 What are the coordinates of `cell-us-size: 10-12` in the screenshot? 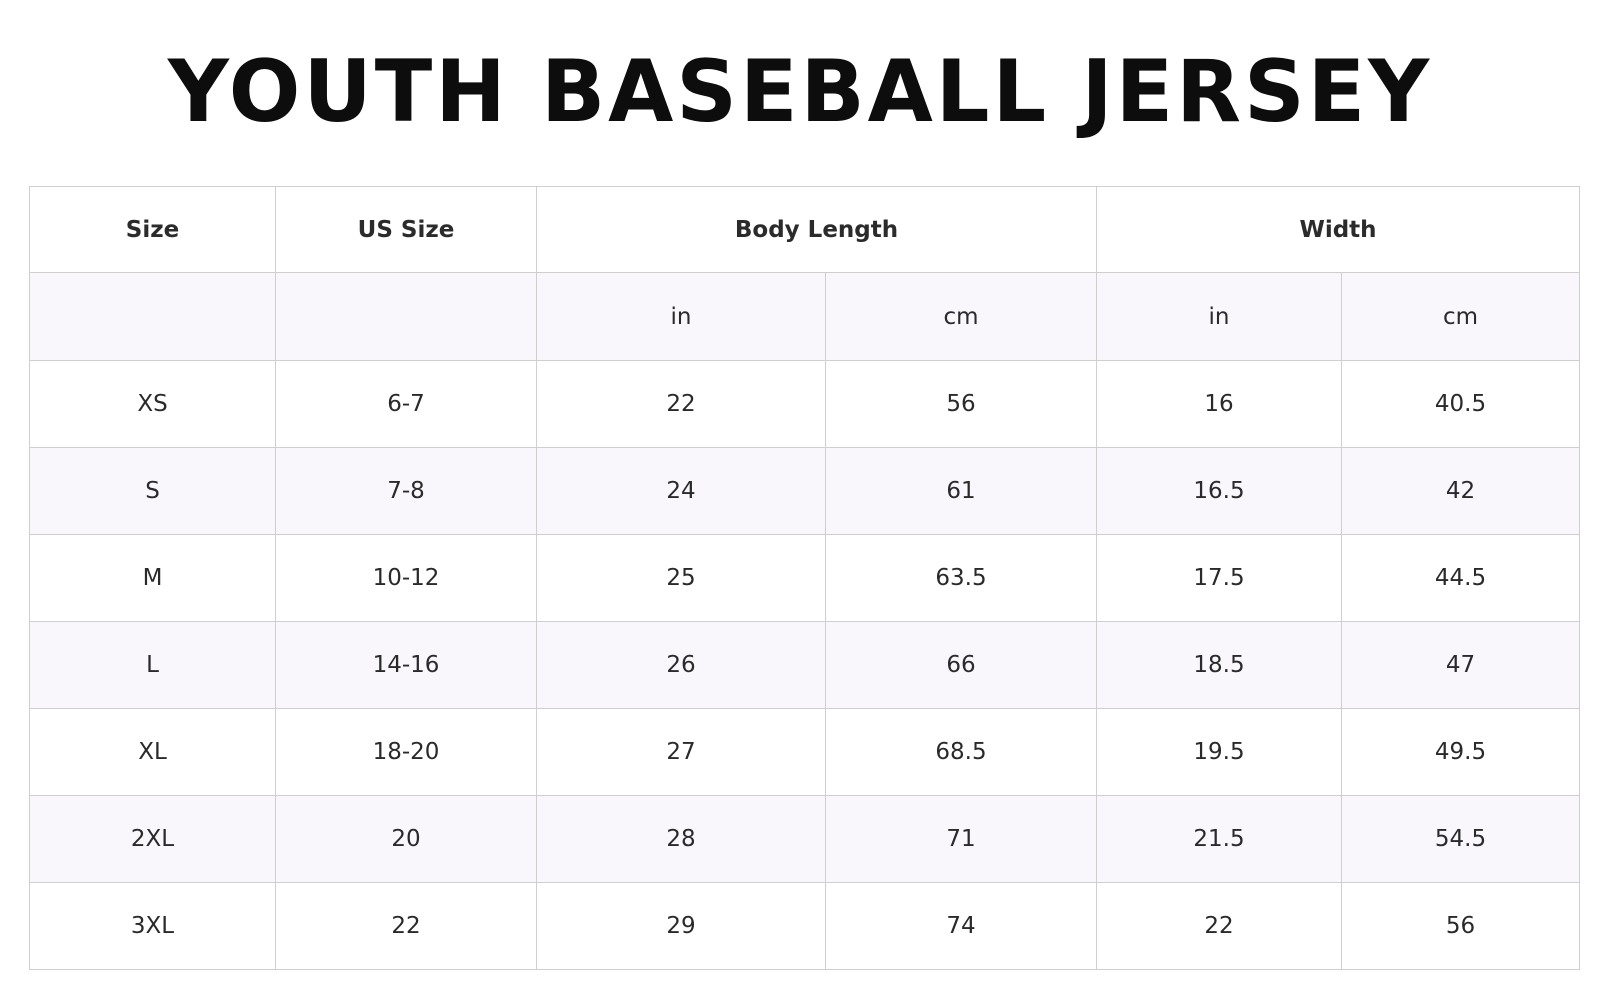 It's located at (406, 578).